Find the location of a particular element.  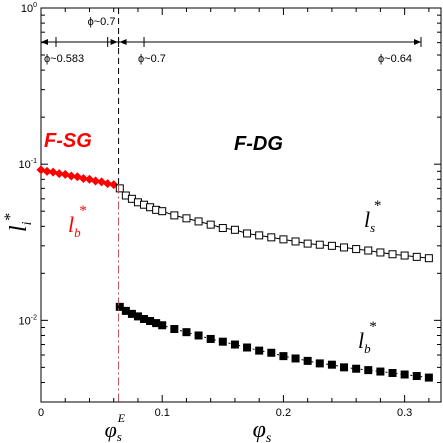

x-axis-label: φs is located at coordinates (262, 430).